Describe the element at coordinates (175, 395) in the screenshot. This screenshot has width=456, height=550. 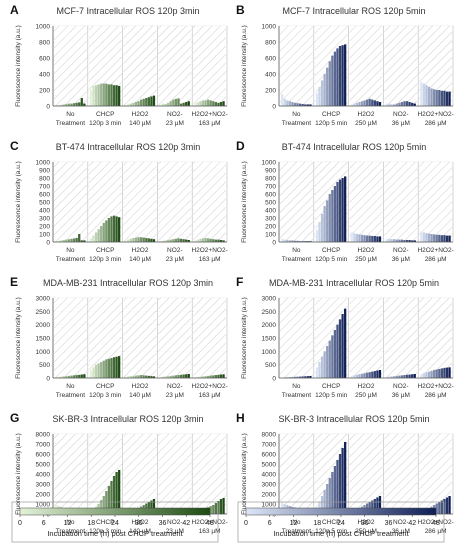
I see `x-tick-label: 23 µM` at that location.